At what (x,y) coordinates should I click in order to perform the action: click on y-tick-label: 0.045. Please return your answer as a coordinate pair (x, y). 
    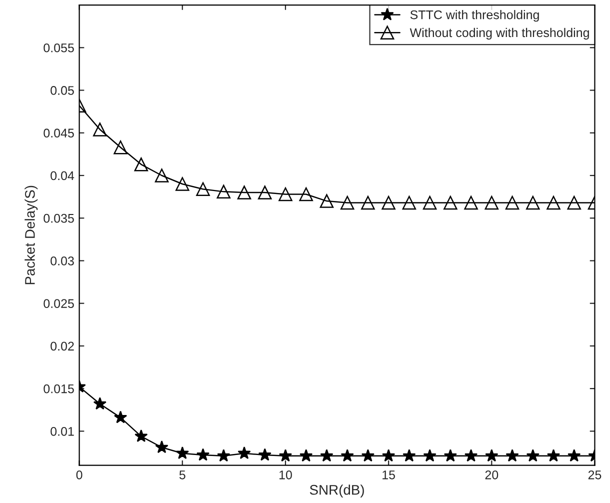
    Looking at the image, I should click on (59, 133).